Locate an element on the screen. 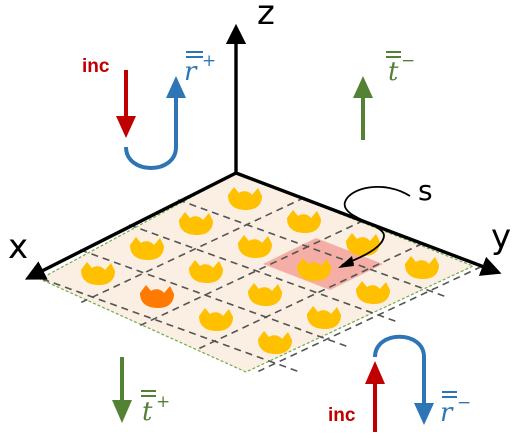 Image resolution: width=515 pixels, height=441 pixels. transmitted-wave-plus is located at coordinates (122, 390).